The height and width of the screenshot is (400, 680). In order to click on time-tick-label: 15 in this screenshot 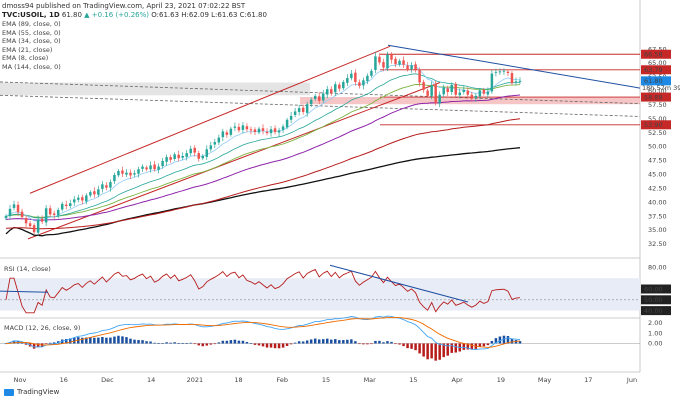, I will do `click(326, 380)`.